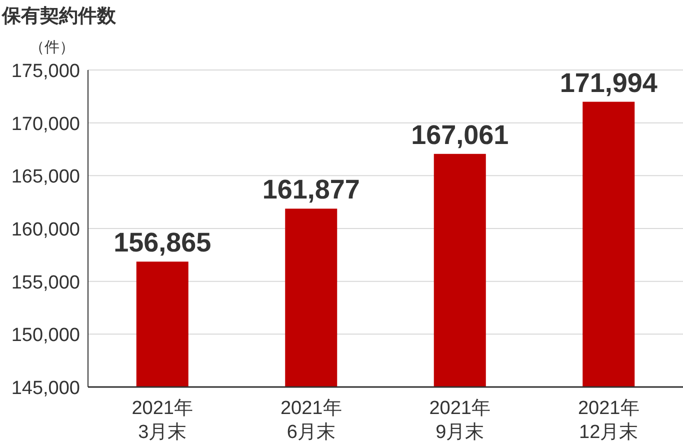 The width and height of the screenshot is (683, 443). I want to click on y-tick-label: 165,000, so click(45, 177).